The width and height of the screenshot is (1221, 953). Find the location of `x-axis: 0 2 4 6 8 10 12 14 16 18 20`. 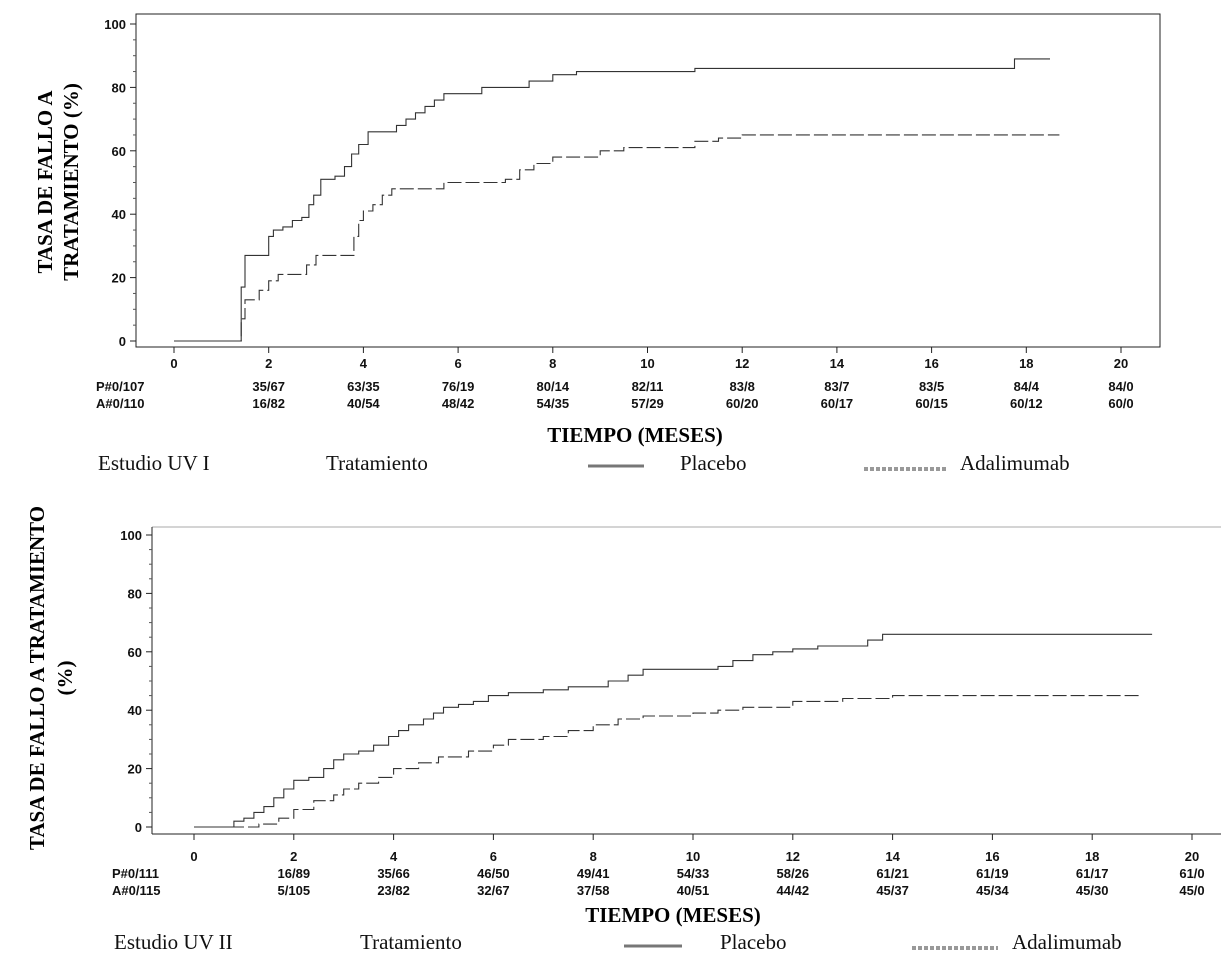

x-axis: 0 2 4 6 8 10 12 14 16 18 20 is located at coordinates (649, 359).